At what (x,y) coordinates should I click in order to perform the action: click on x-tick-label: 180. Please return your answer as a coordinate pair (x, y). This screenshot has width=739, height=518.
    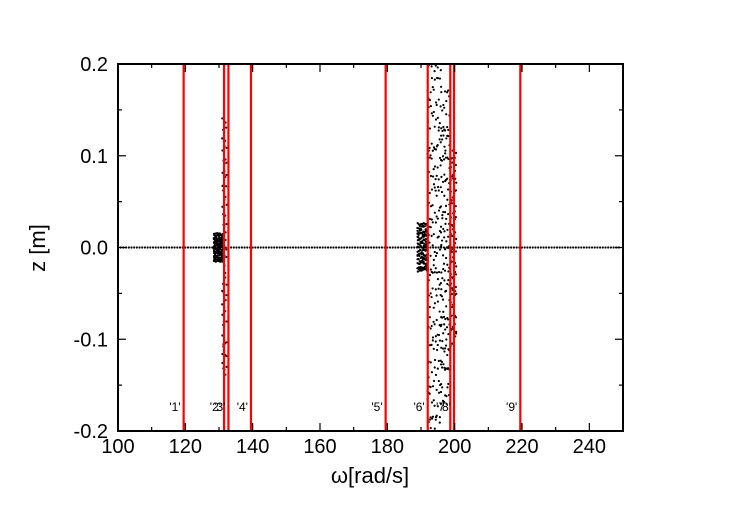
    Looking at the image, I should click on (387, 447).